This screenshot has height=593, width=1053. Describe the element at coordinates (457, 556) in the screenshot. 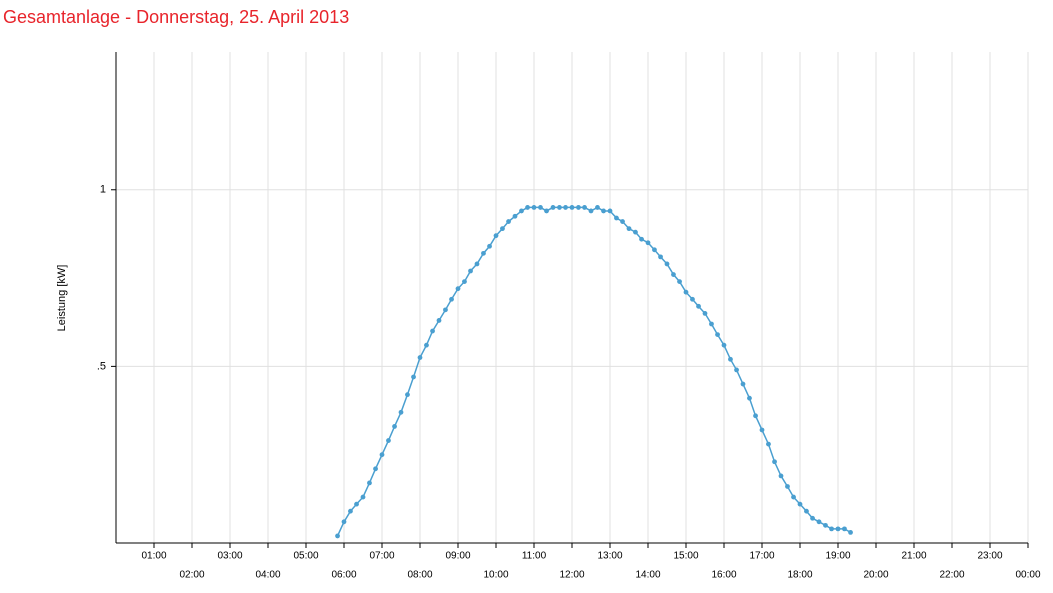

I see `x-tick-label: 09:00` at that location.